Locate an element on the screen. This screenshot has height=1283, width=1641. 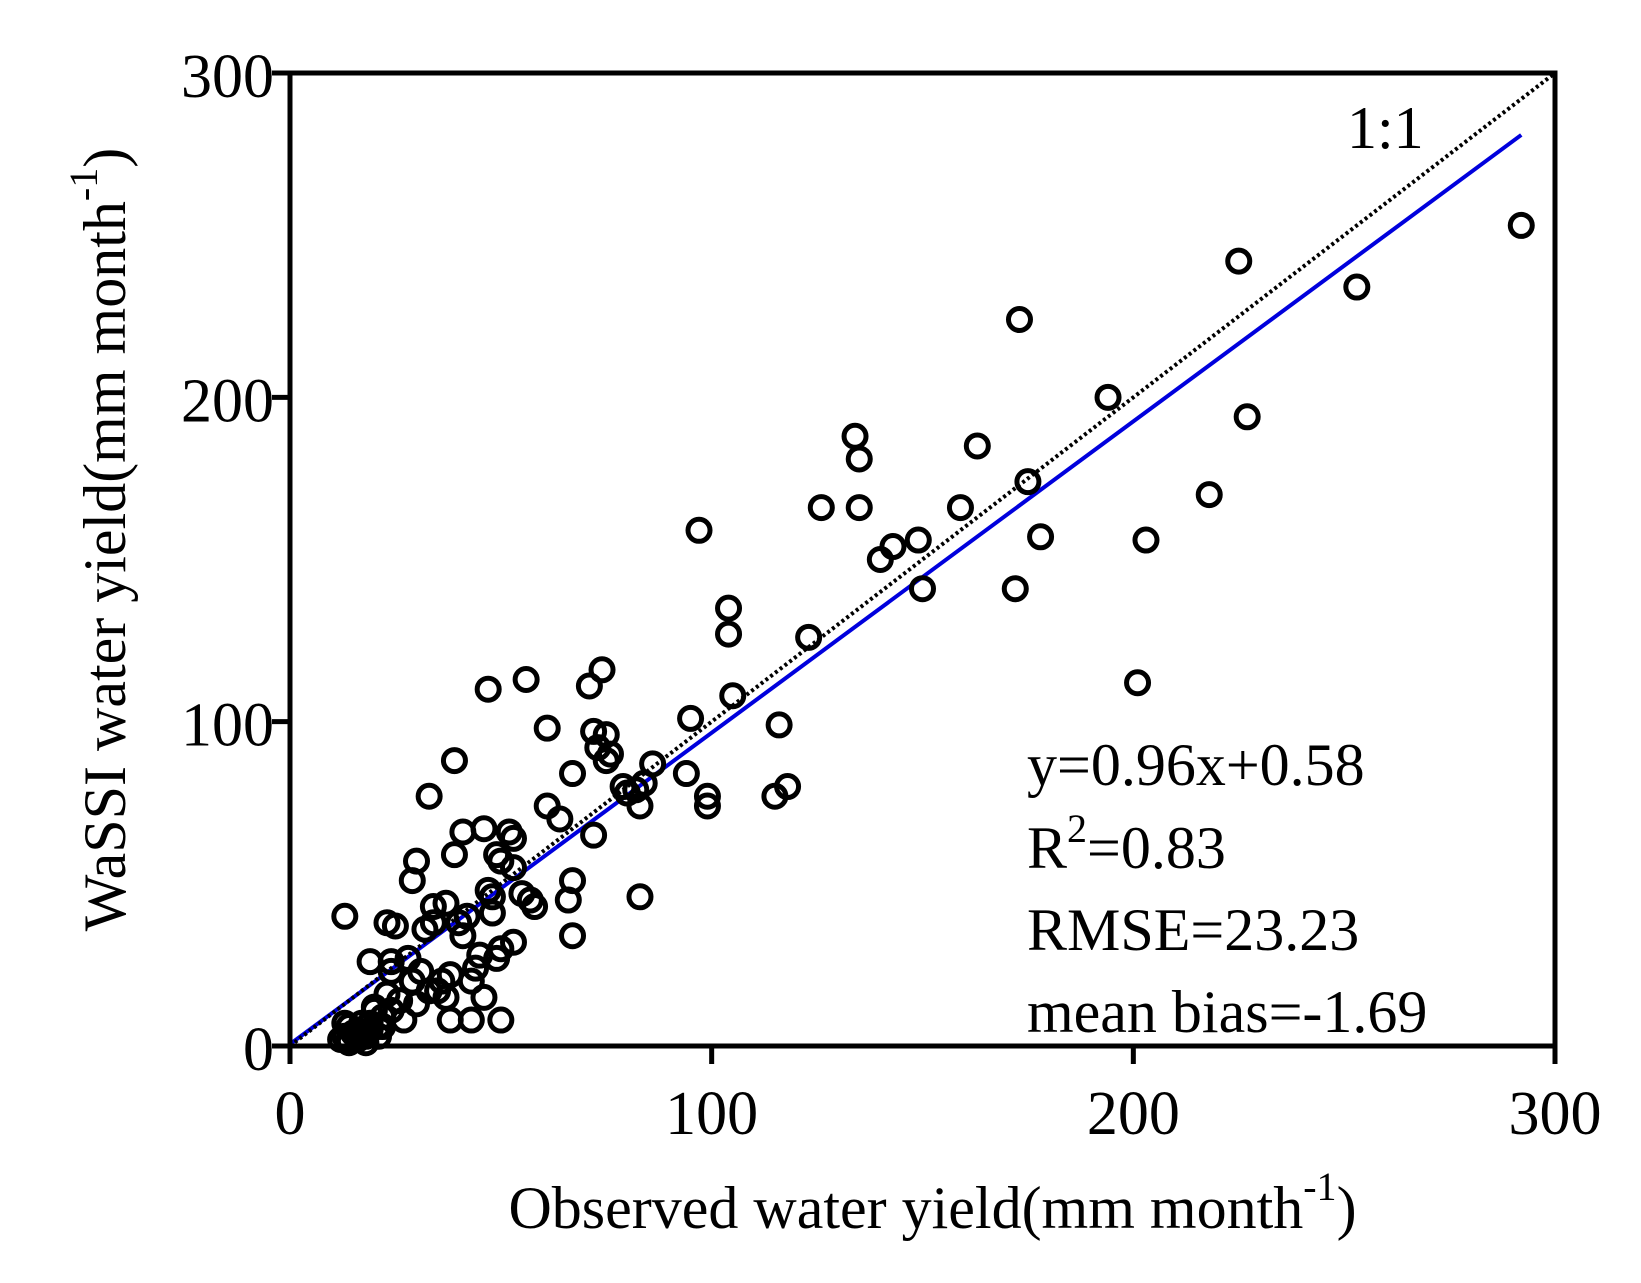
fit-equation: y=0.96x+0.58 is located at coordinates (1196, 765).